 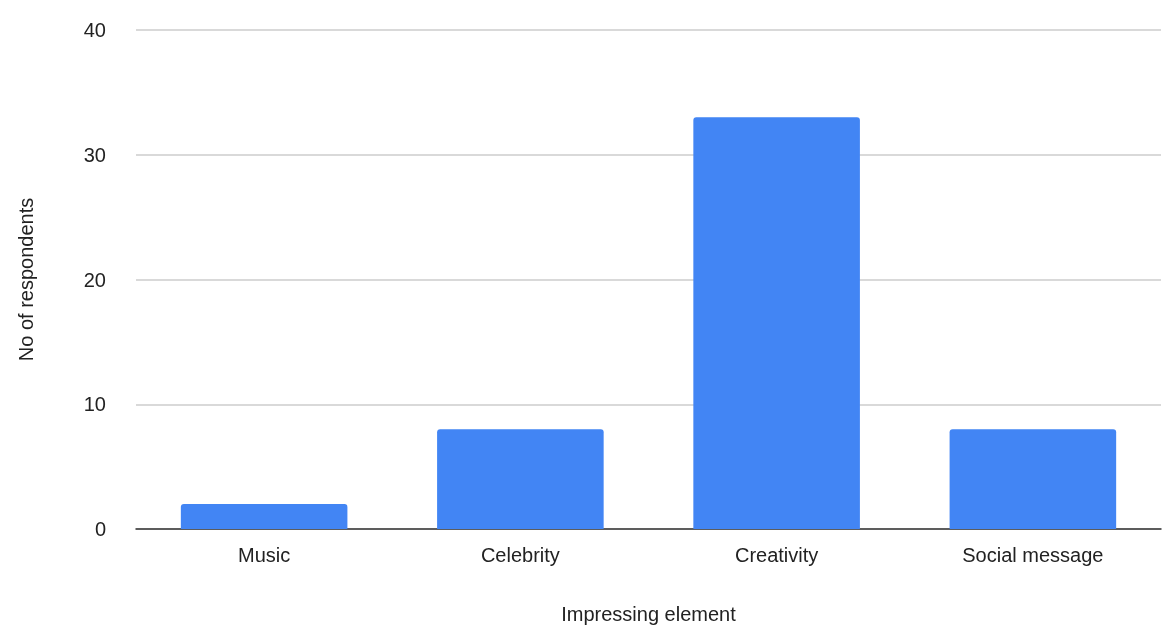 What do you see at coordinates (520, 555) in the screenshot?
I see `x-tick-label: Celebrity` at bounding box center [520, 555].